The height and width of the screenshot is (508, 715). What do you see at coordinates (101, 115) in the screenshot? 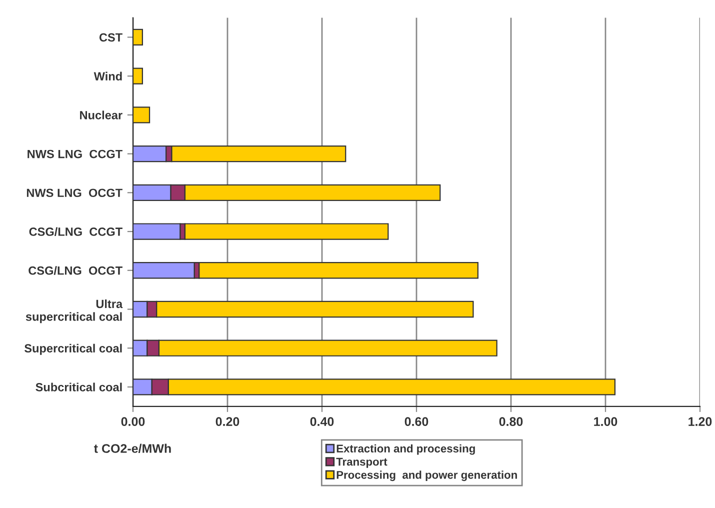
I see `y-tick-label: Nuclear` at bounding box center [101, 115].